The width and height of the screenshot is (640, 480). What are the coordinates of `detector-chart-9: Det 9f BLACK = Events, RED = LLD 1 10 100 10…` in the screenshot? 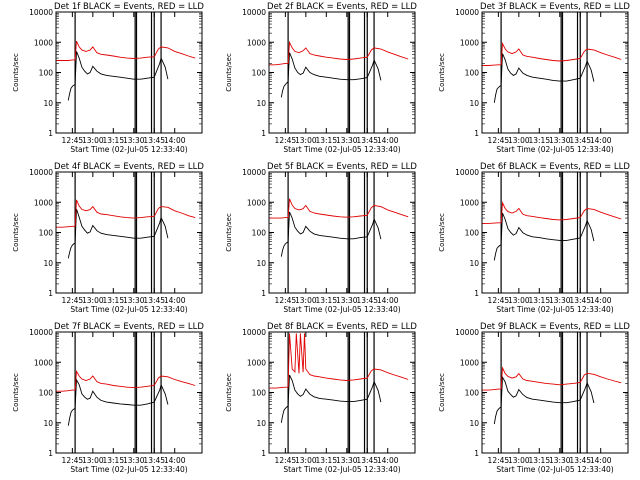 It's located at (534, 398).